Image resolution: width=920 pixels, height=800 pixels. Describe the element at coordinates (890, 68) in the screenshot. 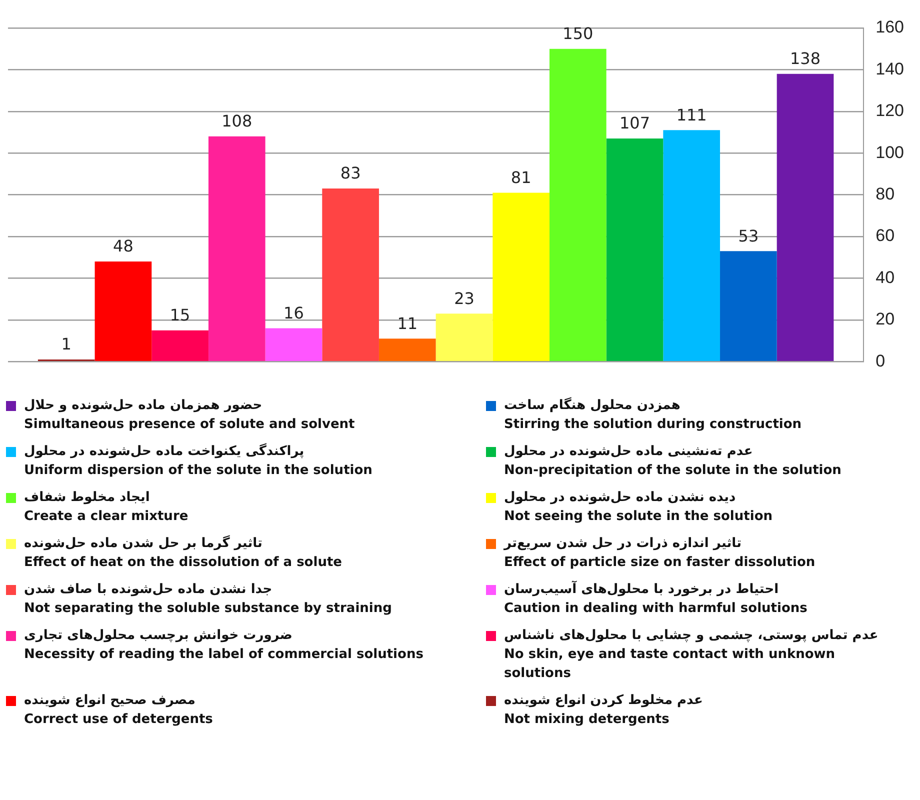

I see `y-tick-label: 140` at that location.